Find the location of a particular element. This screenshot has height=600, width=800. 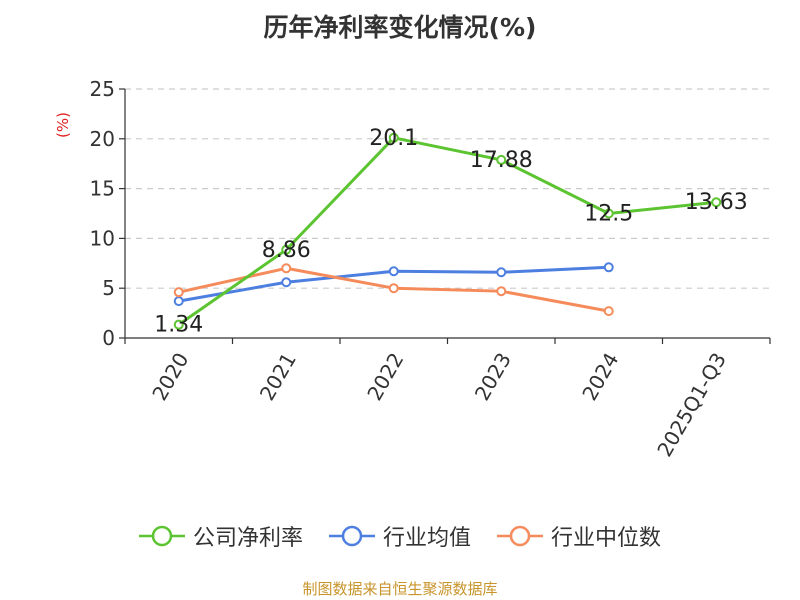

data-label: 8.86 is located at coordinates (286, 250).